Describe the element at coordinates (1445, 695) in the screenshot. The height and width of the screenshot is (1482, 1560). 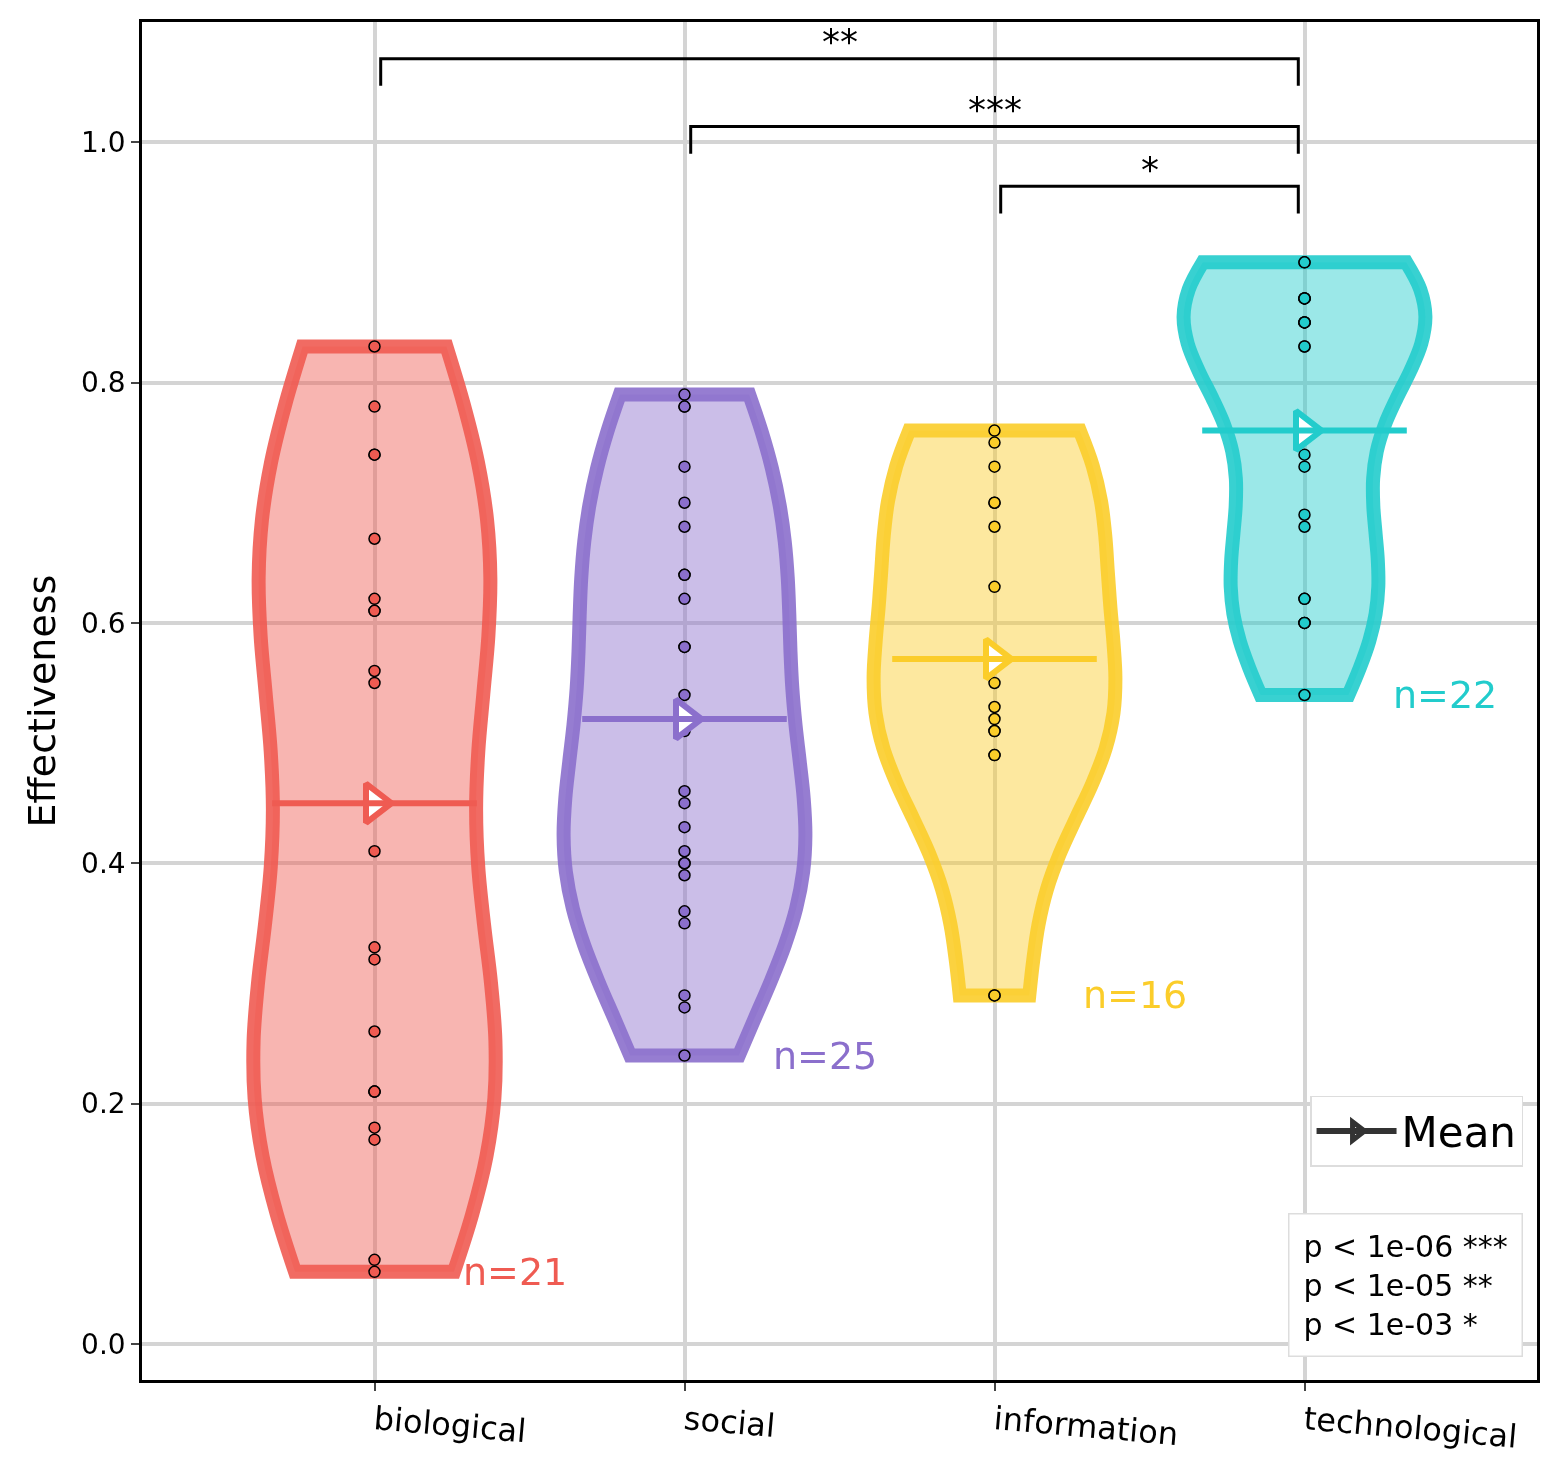
I see `annotation: n=22` at that location.